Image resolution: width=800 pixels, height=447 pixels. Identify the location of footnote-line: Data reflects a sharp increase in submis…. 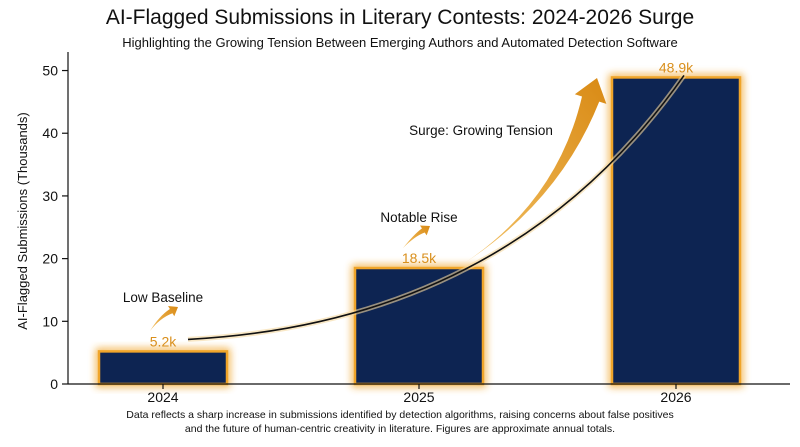
(400, 415).